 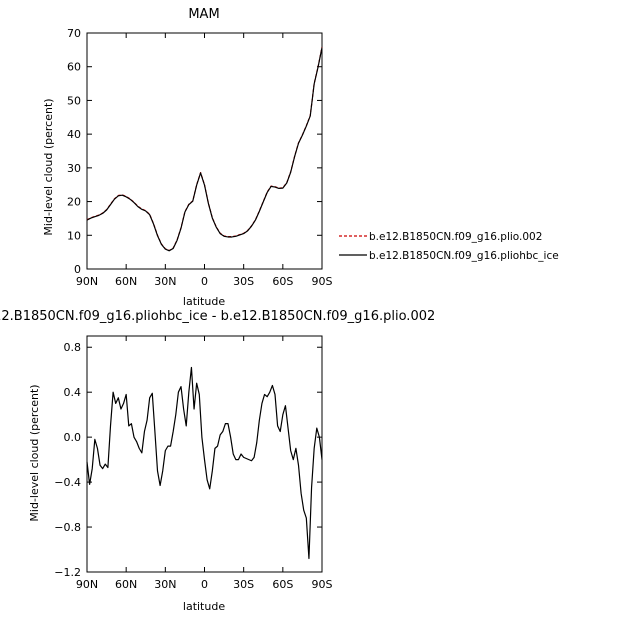 What do you see at coordinates (74, 134) in the screenshot?
I see `y-tick-label: 40` at bounding box center [74, 134].